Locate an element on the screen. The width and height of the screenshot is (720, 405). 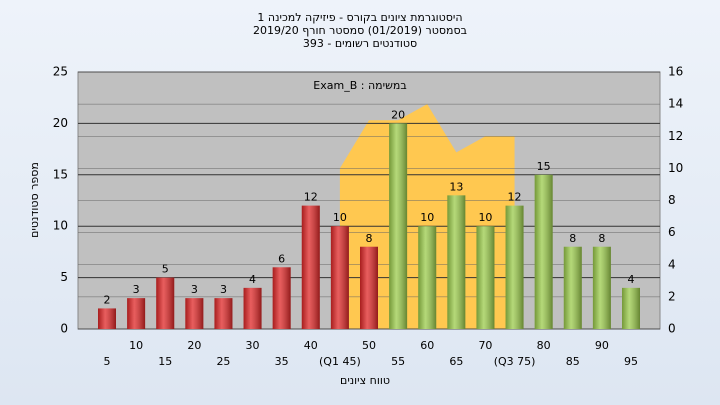
x-tick-label: 5 is located at coordinates (107, 361).